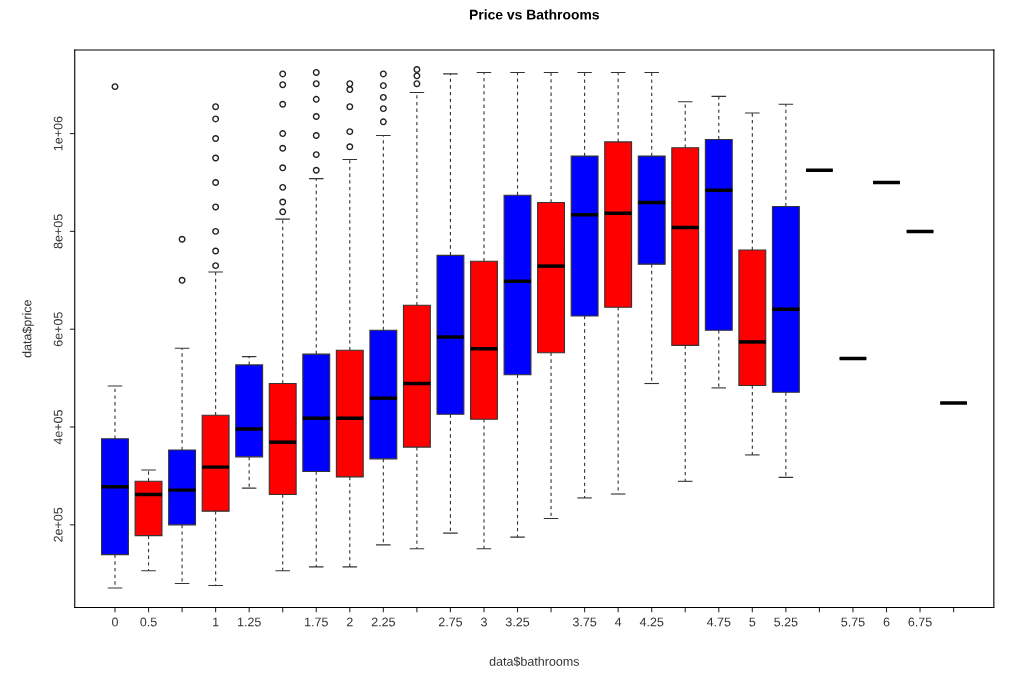  I want to click on x-axis-title: data$bathrooms, so click(534, 661).